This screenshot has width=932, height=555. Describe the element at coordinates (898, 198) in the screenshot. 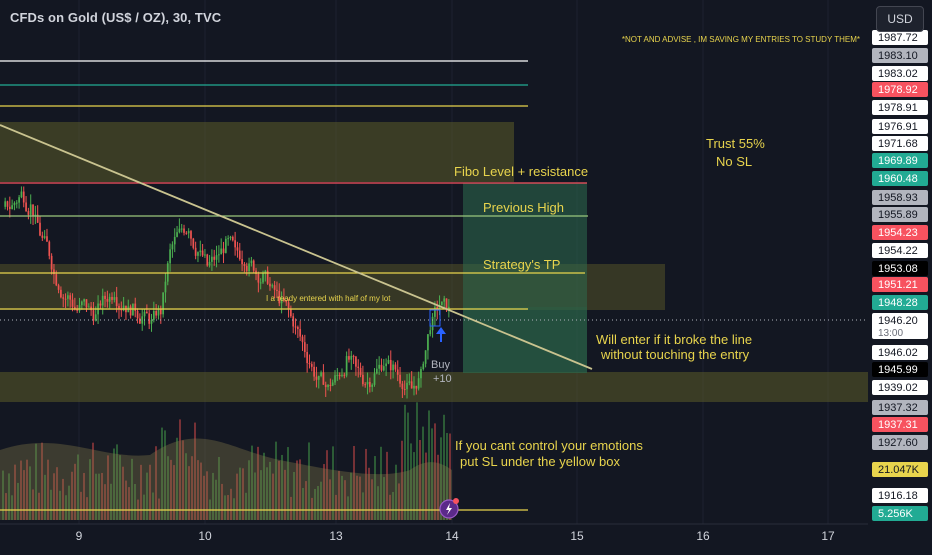

I see `price-label: 1958.93` at that location.